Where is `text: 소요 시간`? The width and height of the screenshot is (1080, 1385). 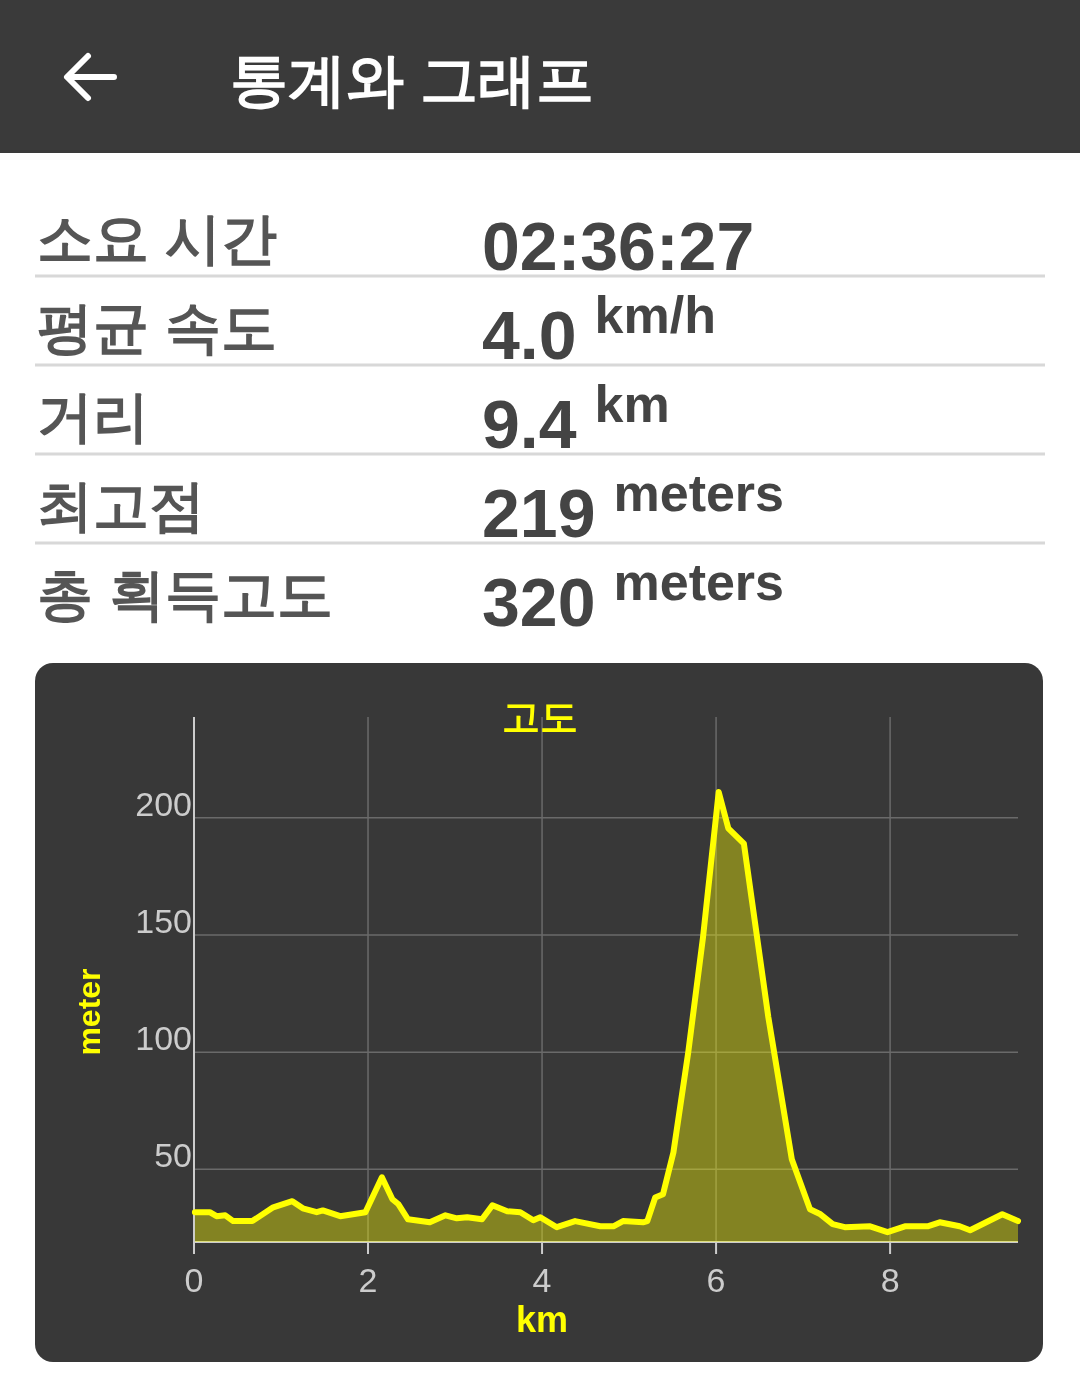 text: 소요 시간 is located at coordinates (157, 238).